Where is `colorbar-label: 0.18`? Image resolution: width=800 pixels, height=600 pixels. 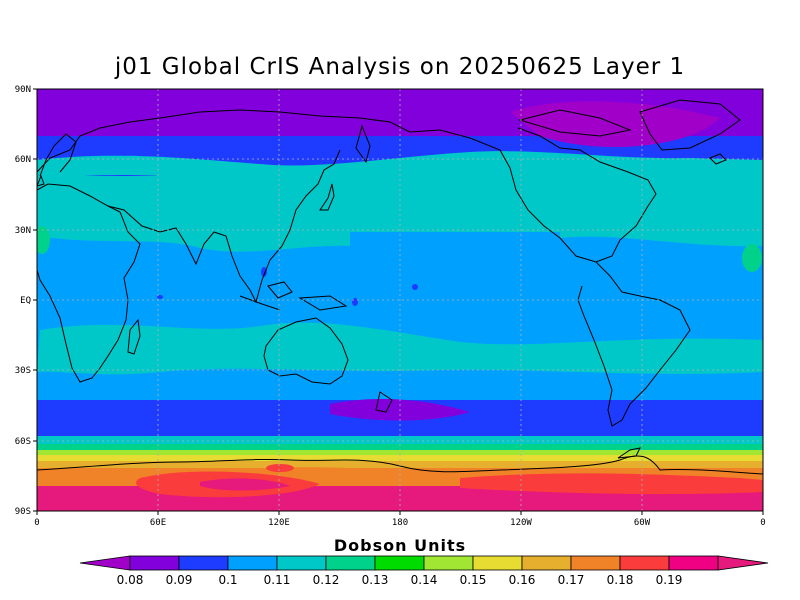
colorbar-label: 0.18 is located at coordinates (620, 580).